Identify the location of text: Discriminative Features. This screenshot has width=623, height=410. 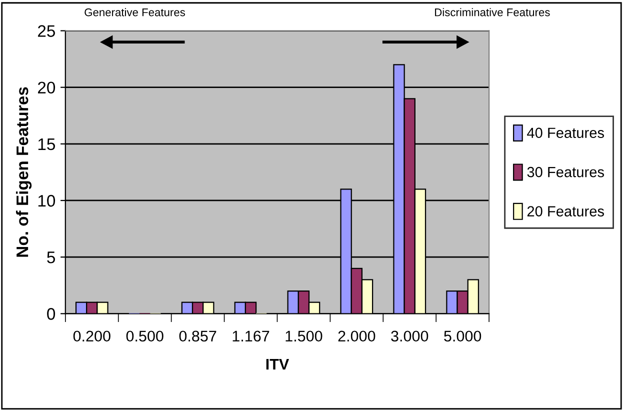
(492, 12).